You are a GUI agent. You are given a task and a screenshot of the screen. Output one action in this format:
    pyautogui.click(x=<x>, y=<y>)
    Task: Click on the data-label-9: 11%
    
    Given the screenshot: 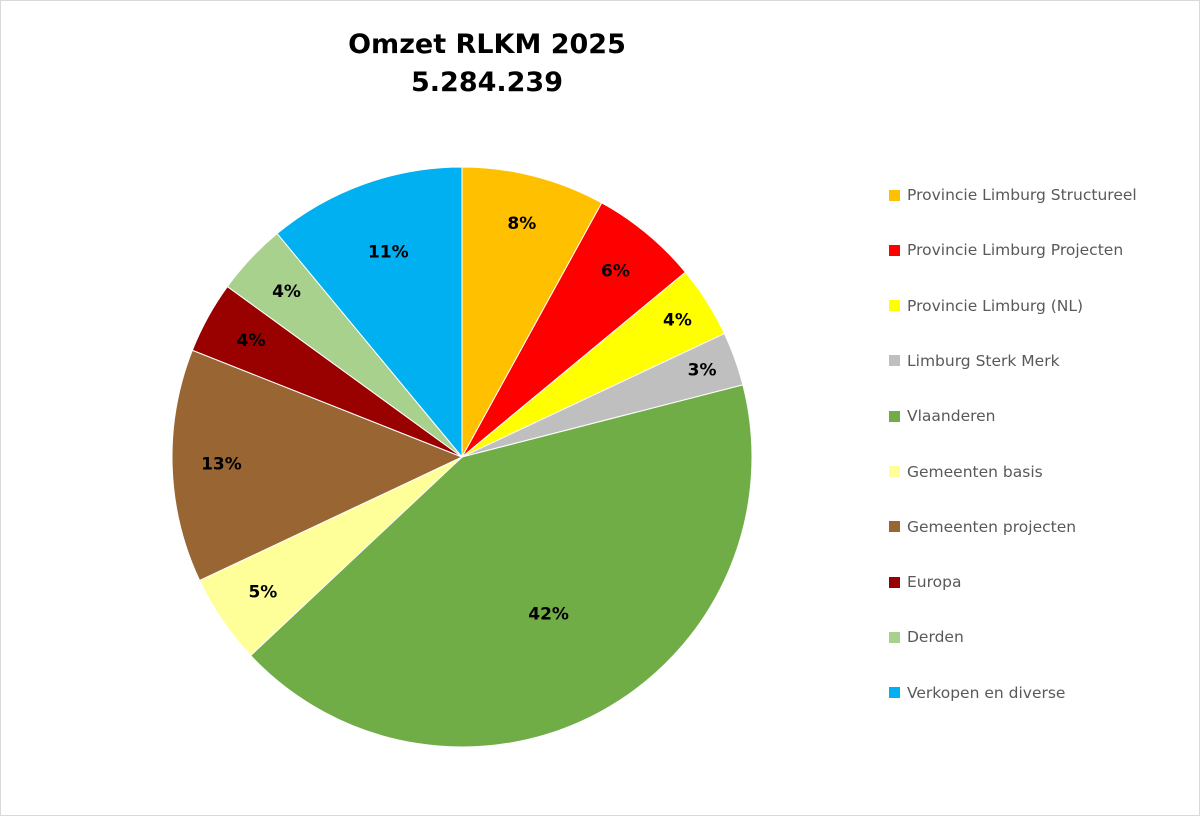 What is the action you would take?
    pyautogui.click(x=388, y=252)
    